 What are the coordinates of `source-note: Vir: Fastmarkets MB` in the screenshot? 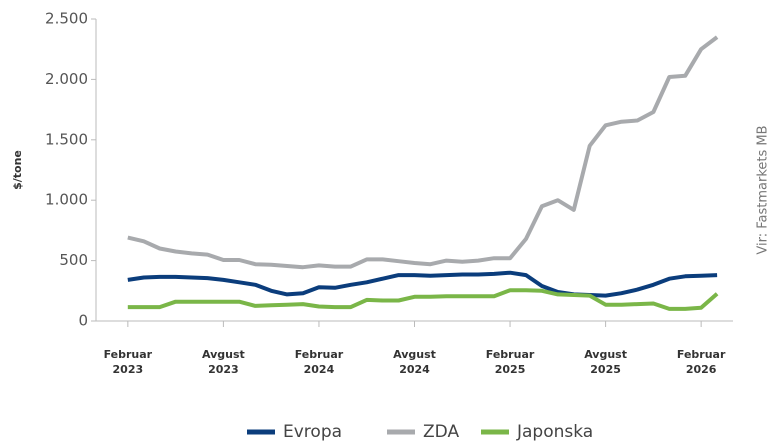 It's located at (763, 189).